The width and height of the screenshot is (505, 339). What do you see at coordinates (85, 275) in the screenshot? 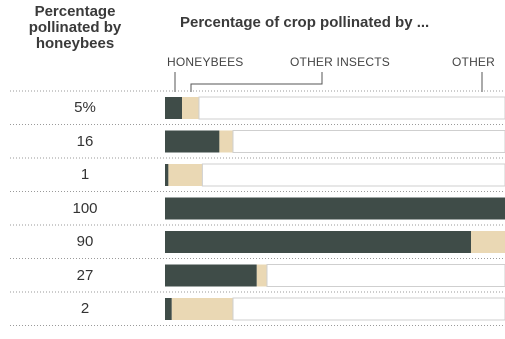
I see `row-label: 27` at bounding box center [85, 275].